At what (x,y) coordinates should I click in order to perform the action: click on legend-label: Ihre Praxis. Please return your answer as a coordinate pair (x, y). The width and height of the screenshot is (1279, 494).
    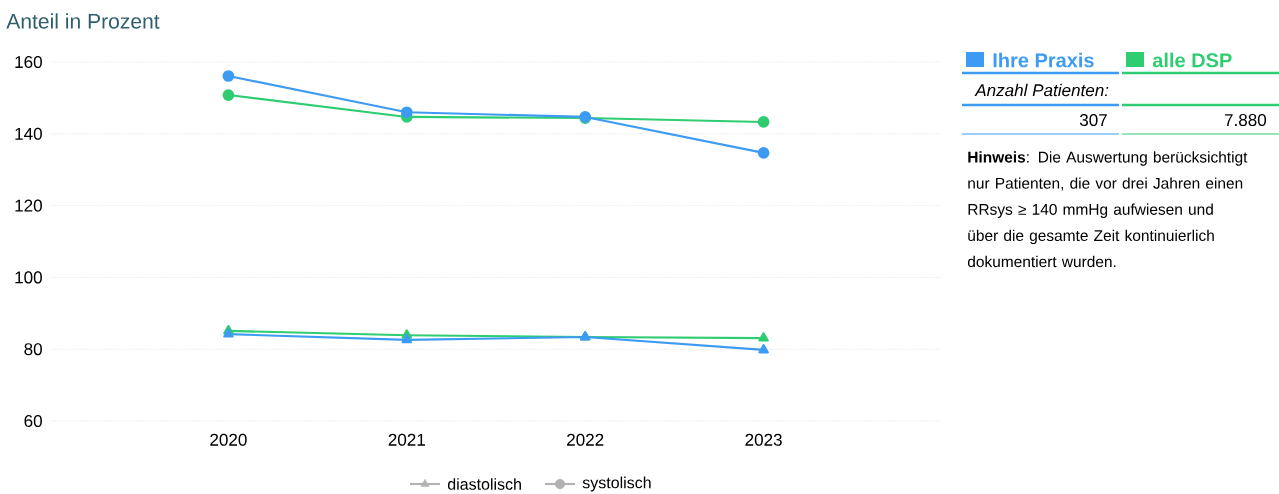
    Looking at the image, I should click on (1043, 60).